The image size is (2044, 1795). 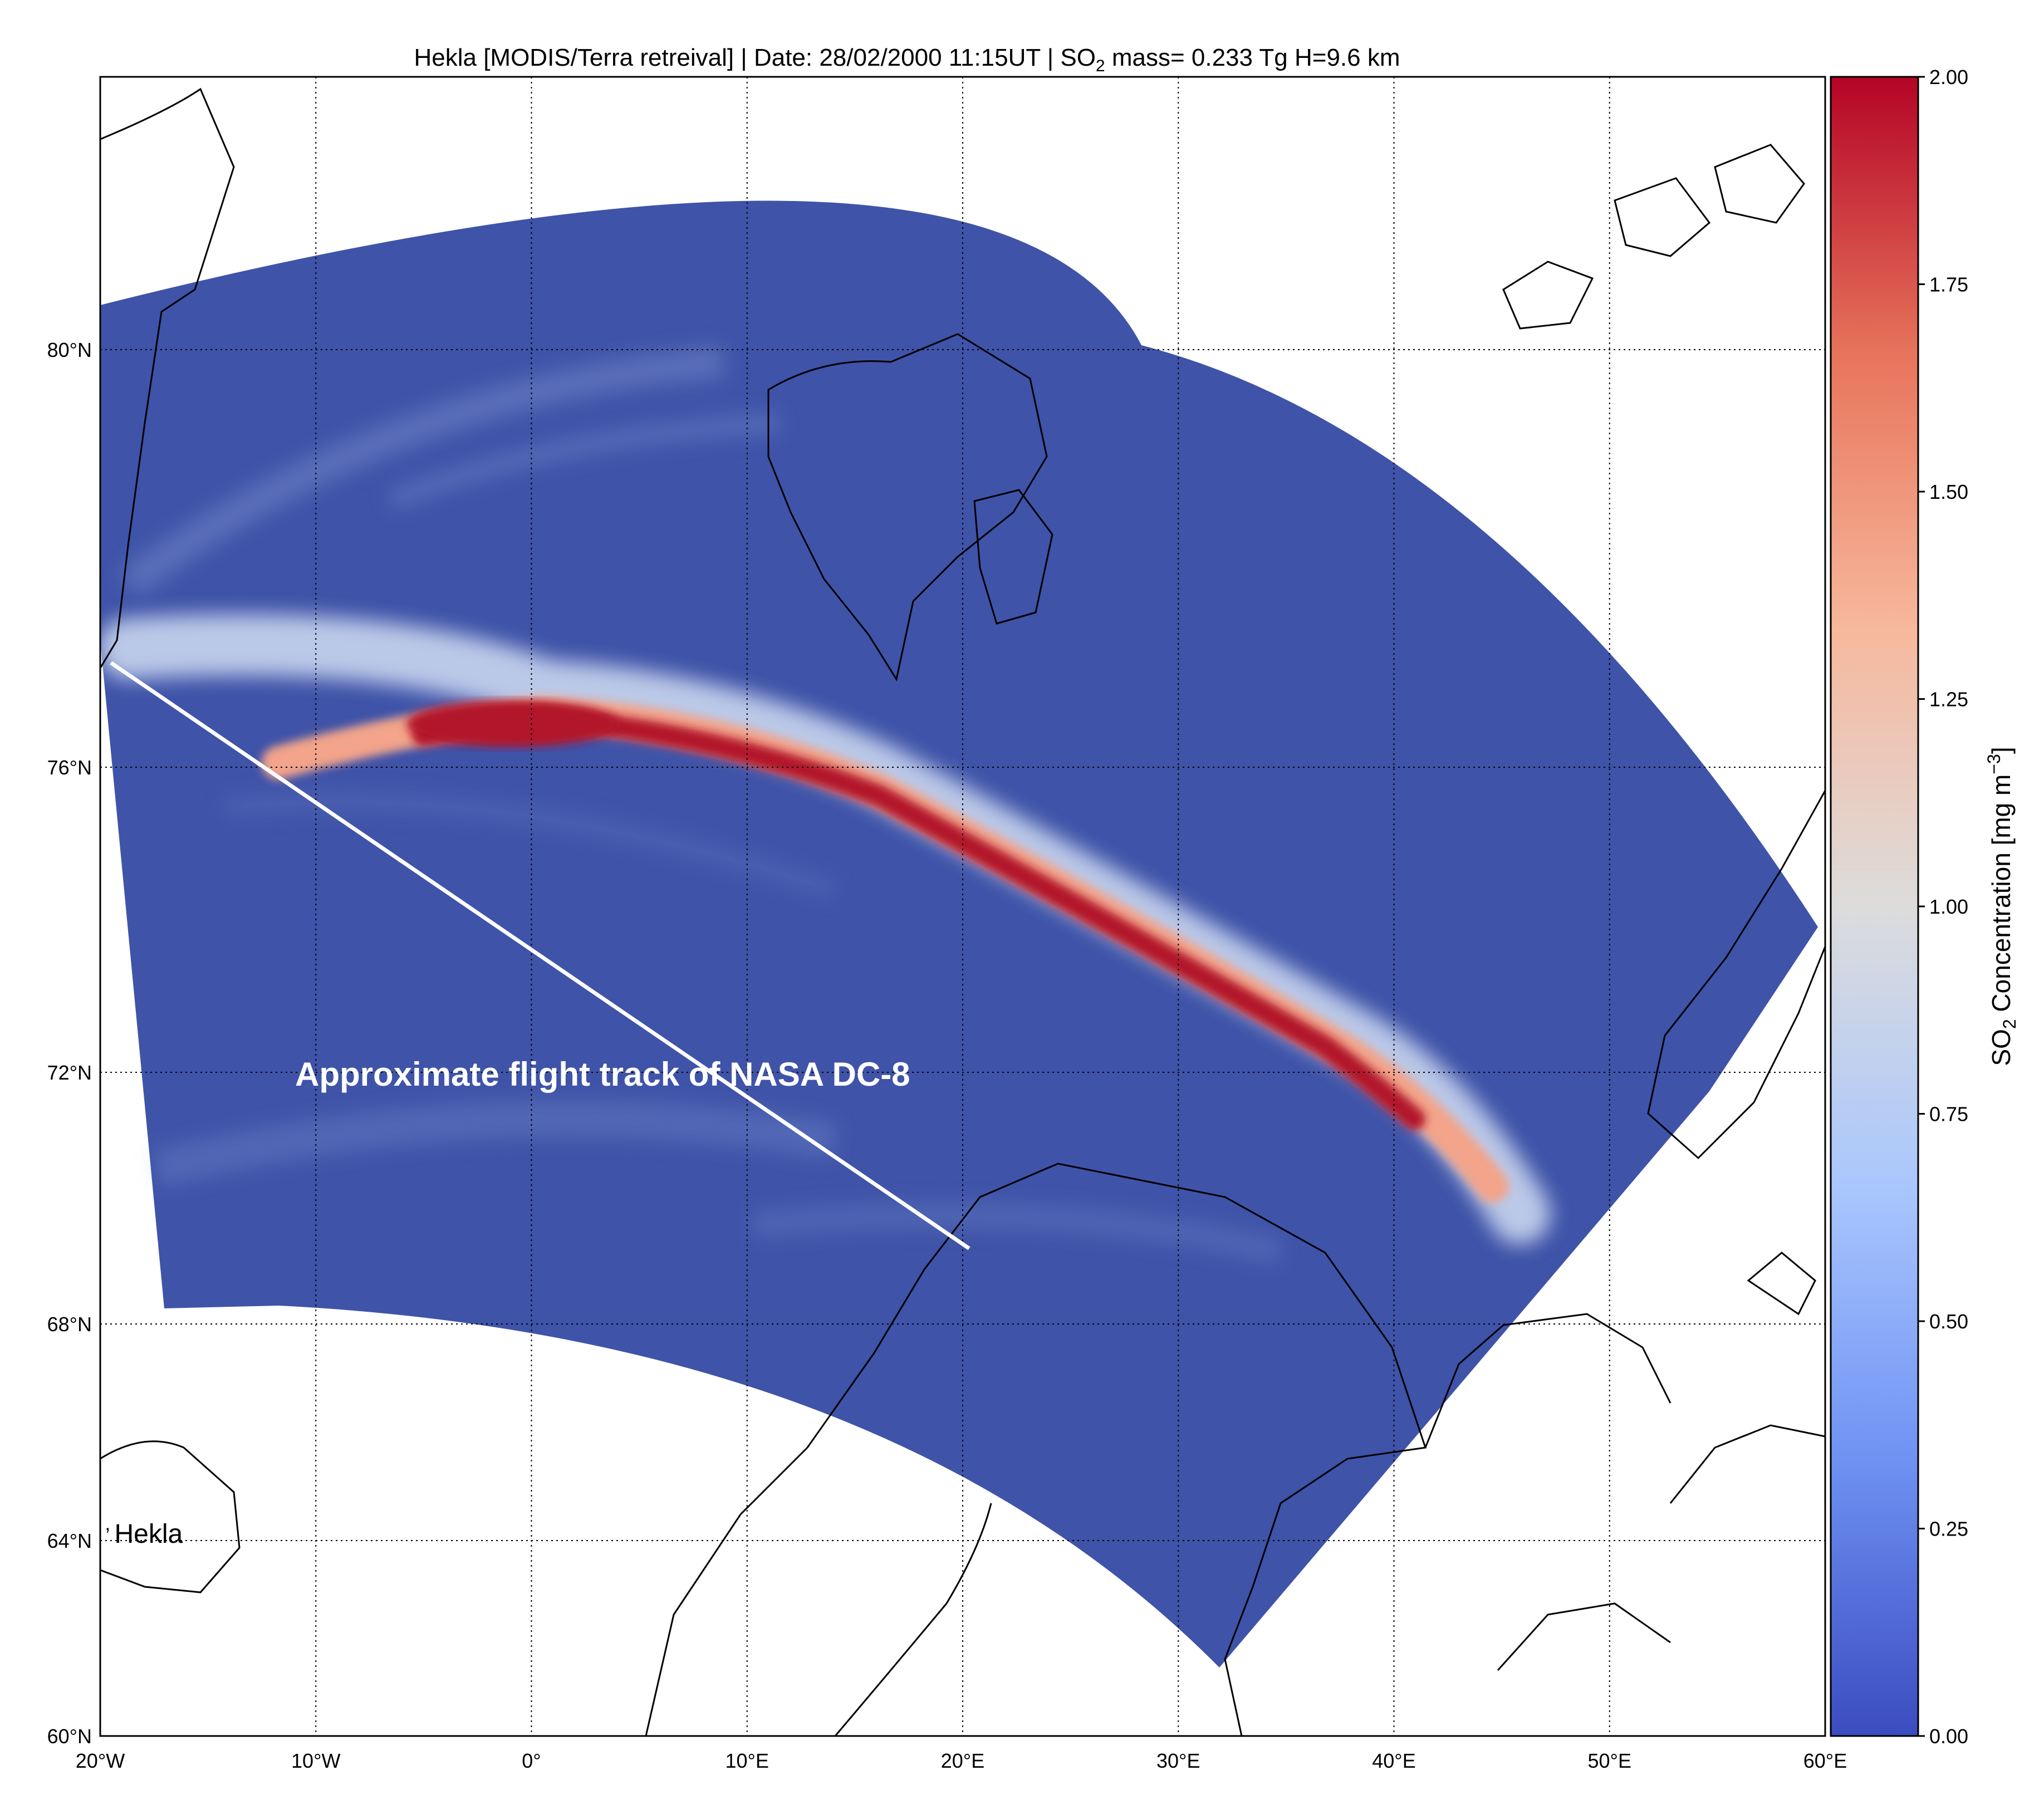 I want to click on x-tick-label: 20°W, so click(x=100, y=1760).